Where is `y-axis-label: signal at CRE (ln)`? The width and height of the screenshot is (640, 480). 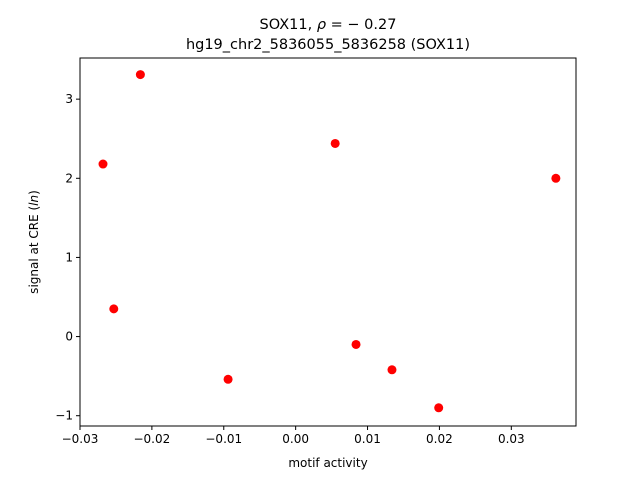
y-axis-label: signal at CRE (ln) is located at coordinates (34, 242).